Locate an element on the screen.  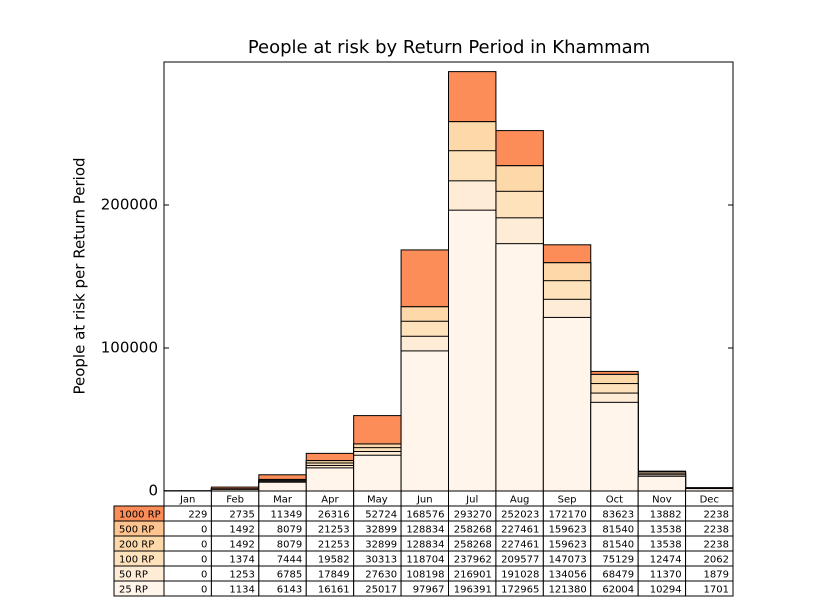
table-value: 13882 is located at coordinates (666, 515).